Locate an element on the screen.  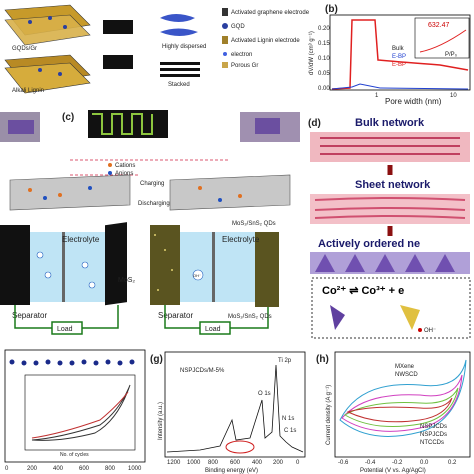
legend: MXene is located at coordinates (405, 367).